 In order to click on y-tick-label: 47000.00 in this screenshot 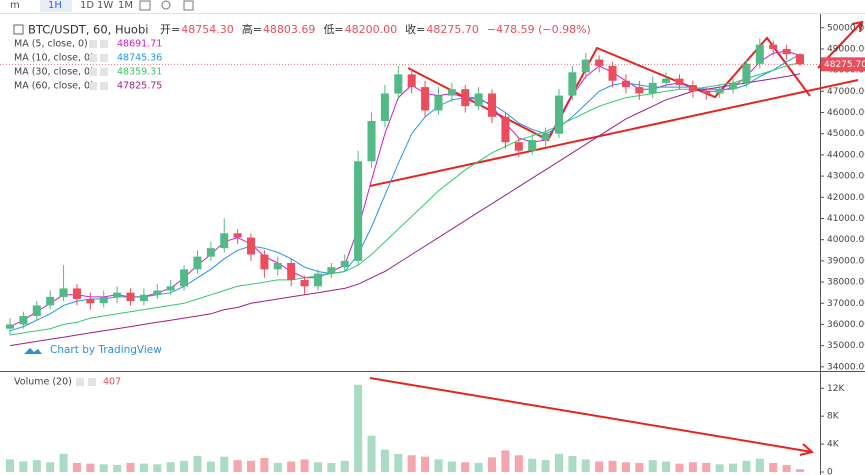, I will do `click(846, 92)`.